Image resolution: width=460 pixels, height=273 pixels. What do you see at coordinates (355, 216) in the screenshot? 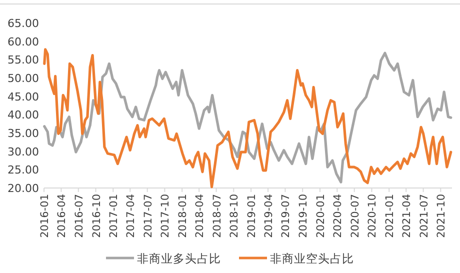
I see `x-tick-label: 2020-07` at bounding box center [355, 216].